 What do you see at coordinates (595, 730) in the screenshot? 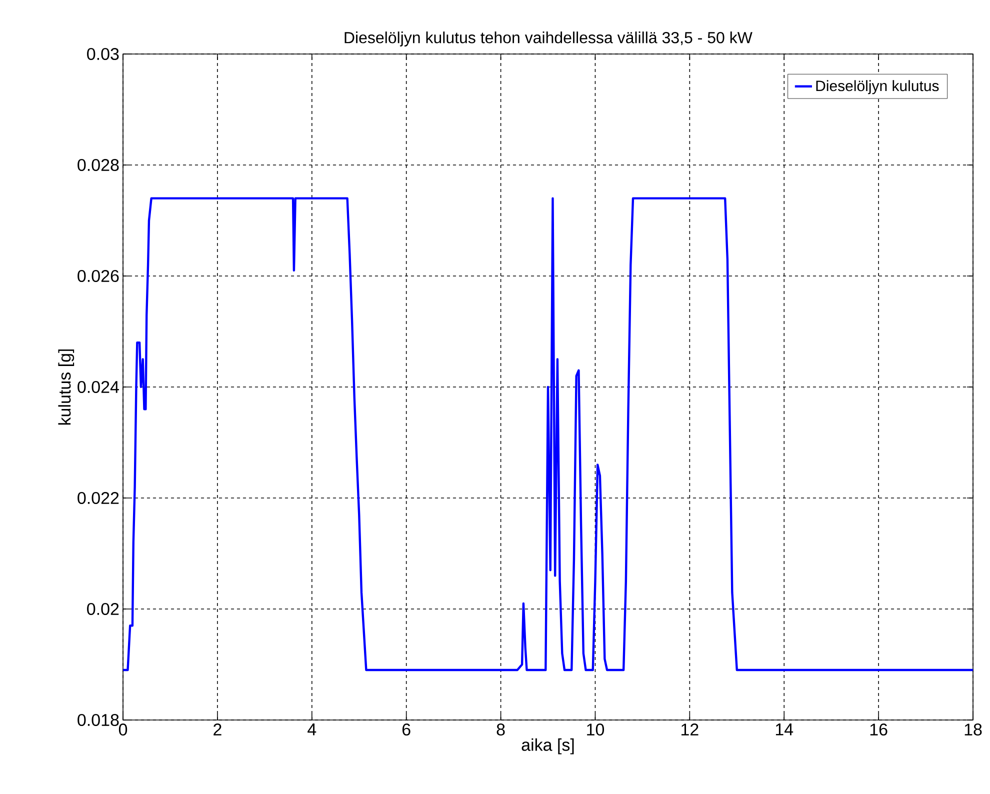
I see `x-tick-label: 10` at bounding box center [595, 730].